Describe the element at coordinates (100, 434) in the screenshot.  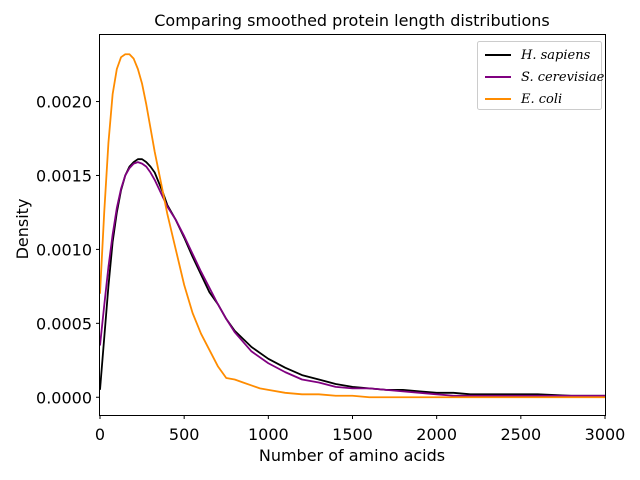
I see `x-tick-label: 0` at that location.